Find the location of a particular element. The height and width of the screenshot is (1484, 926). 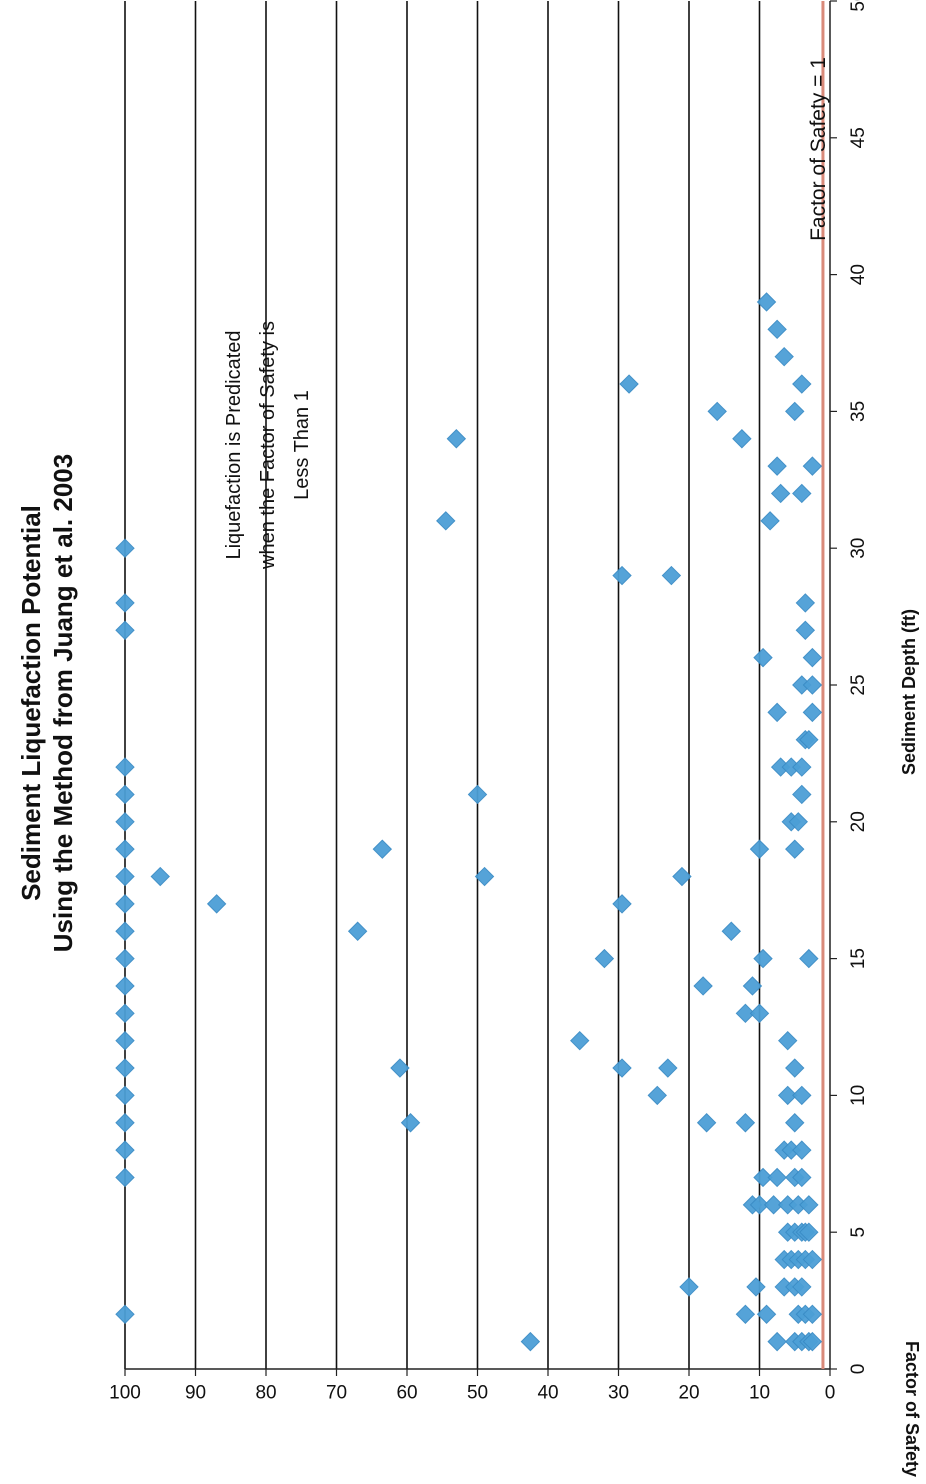

y-tick-labels: 0 10 20 30 40 50 60 70 80 90 100 is located at coordinates (472, 1386).